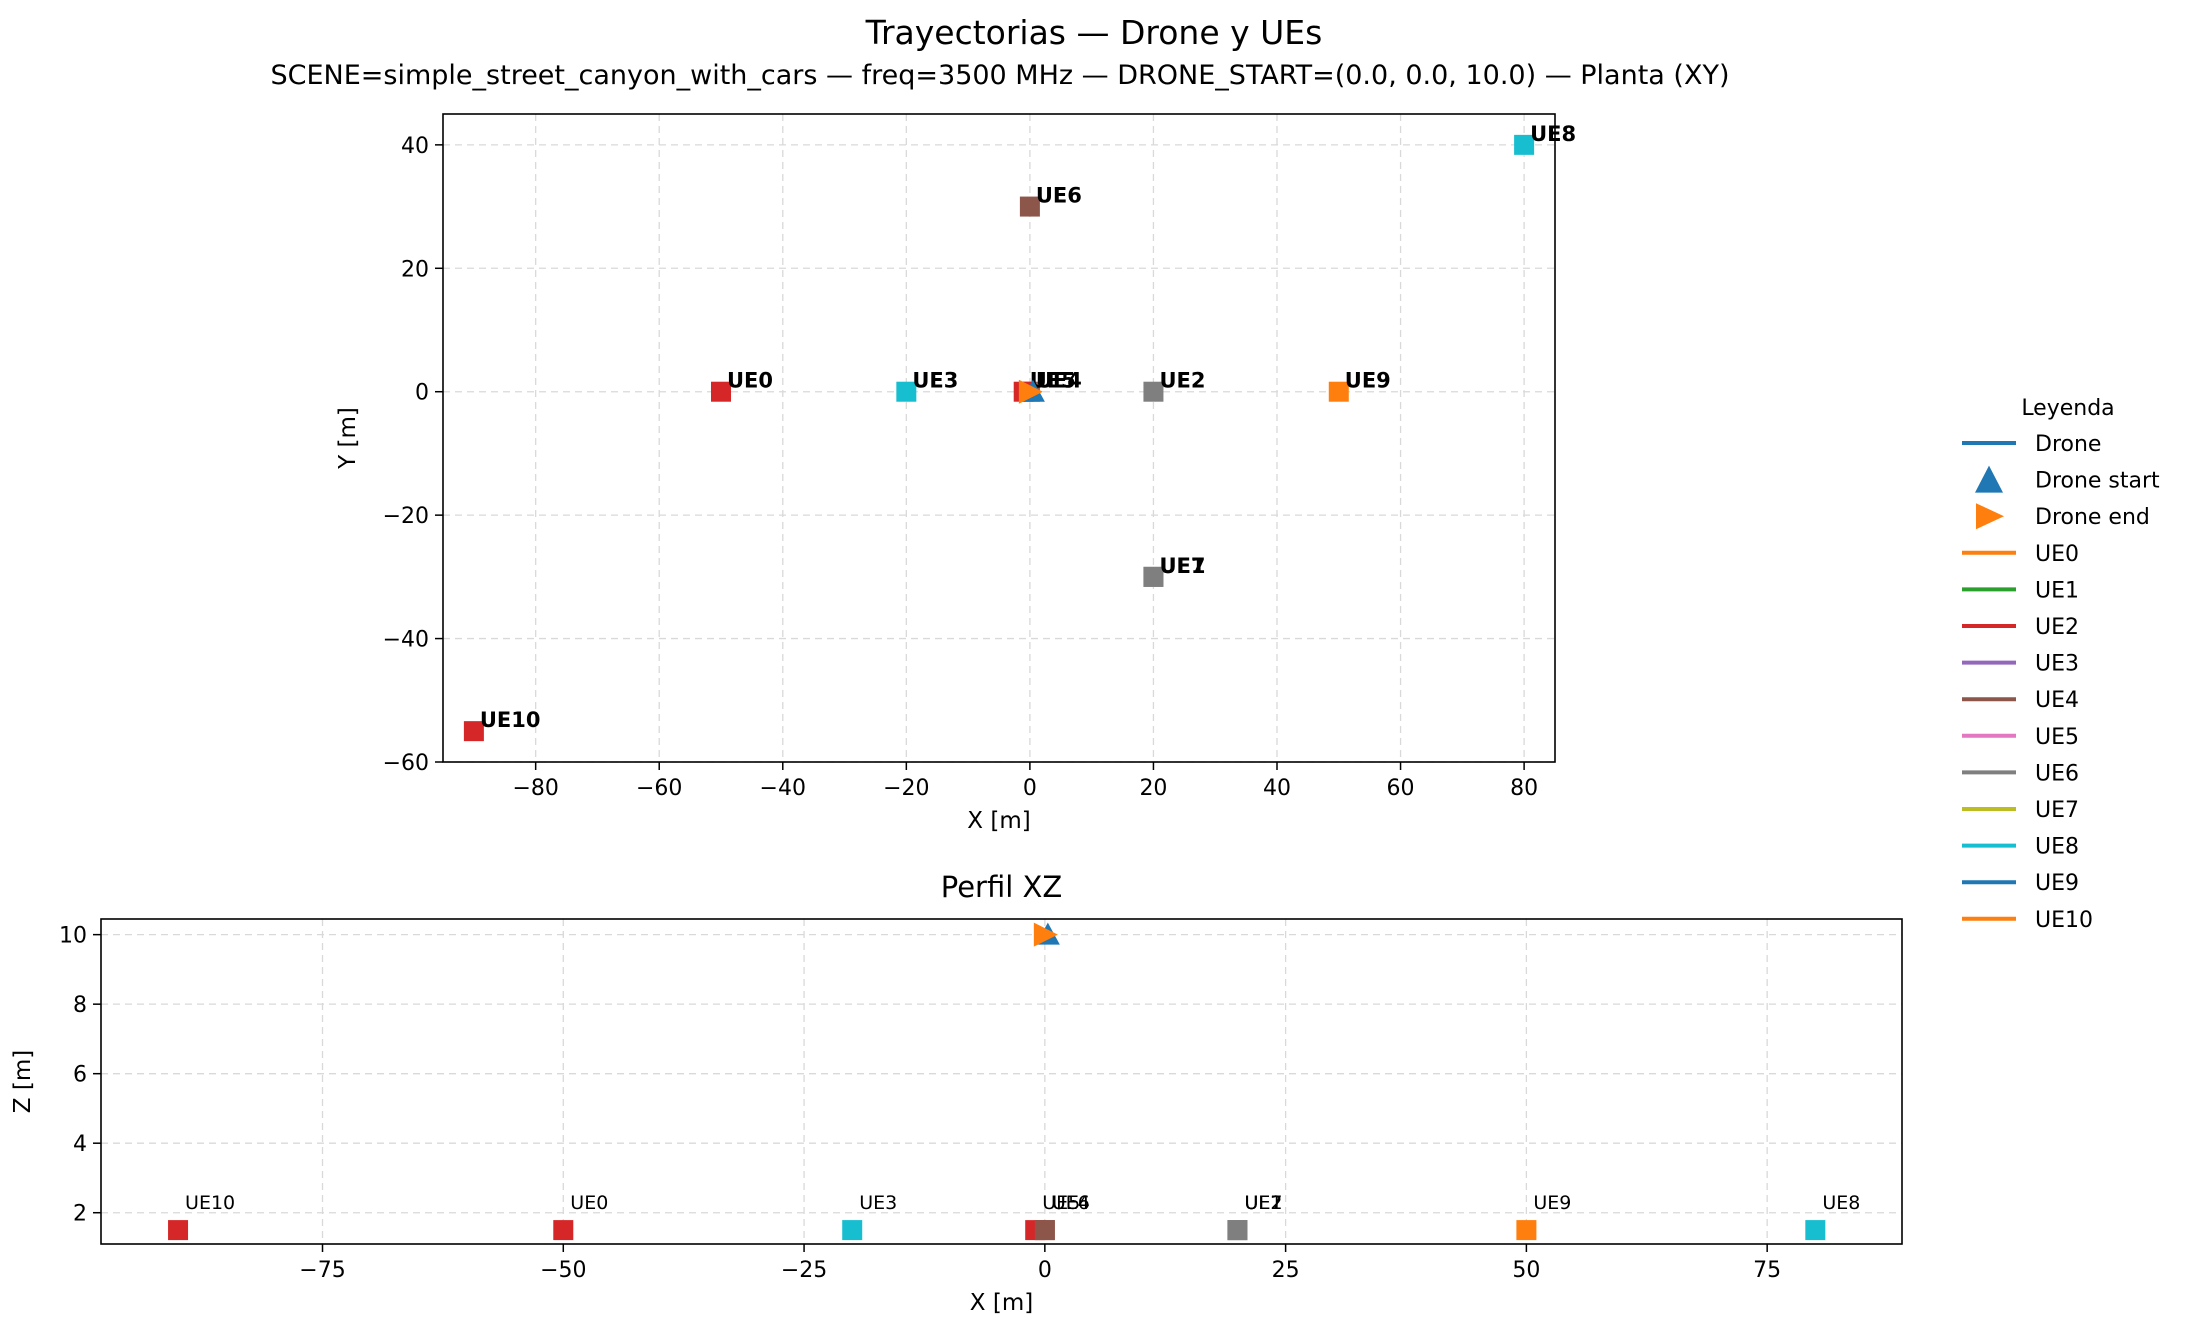  Describe the element at coordinates (2067, 408) in the screenshot. I see `legend-title: Leyenda` at that location.